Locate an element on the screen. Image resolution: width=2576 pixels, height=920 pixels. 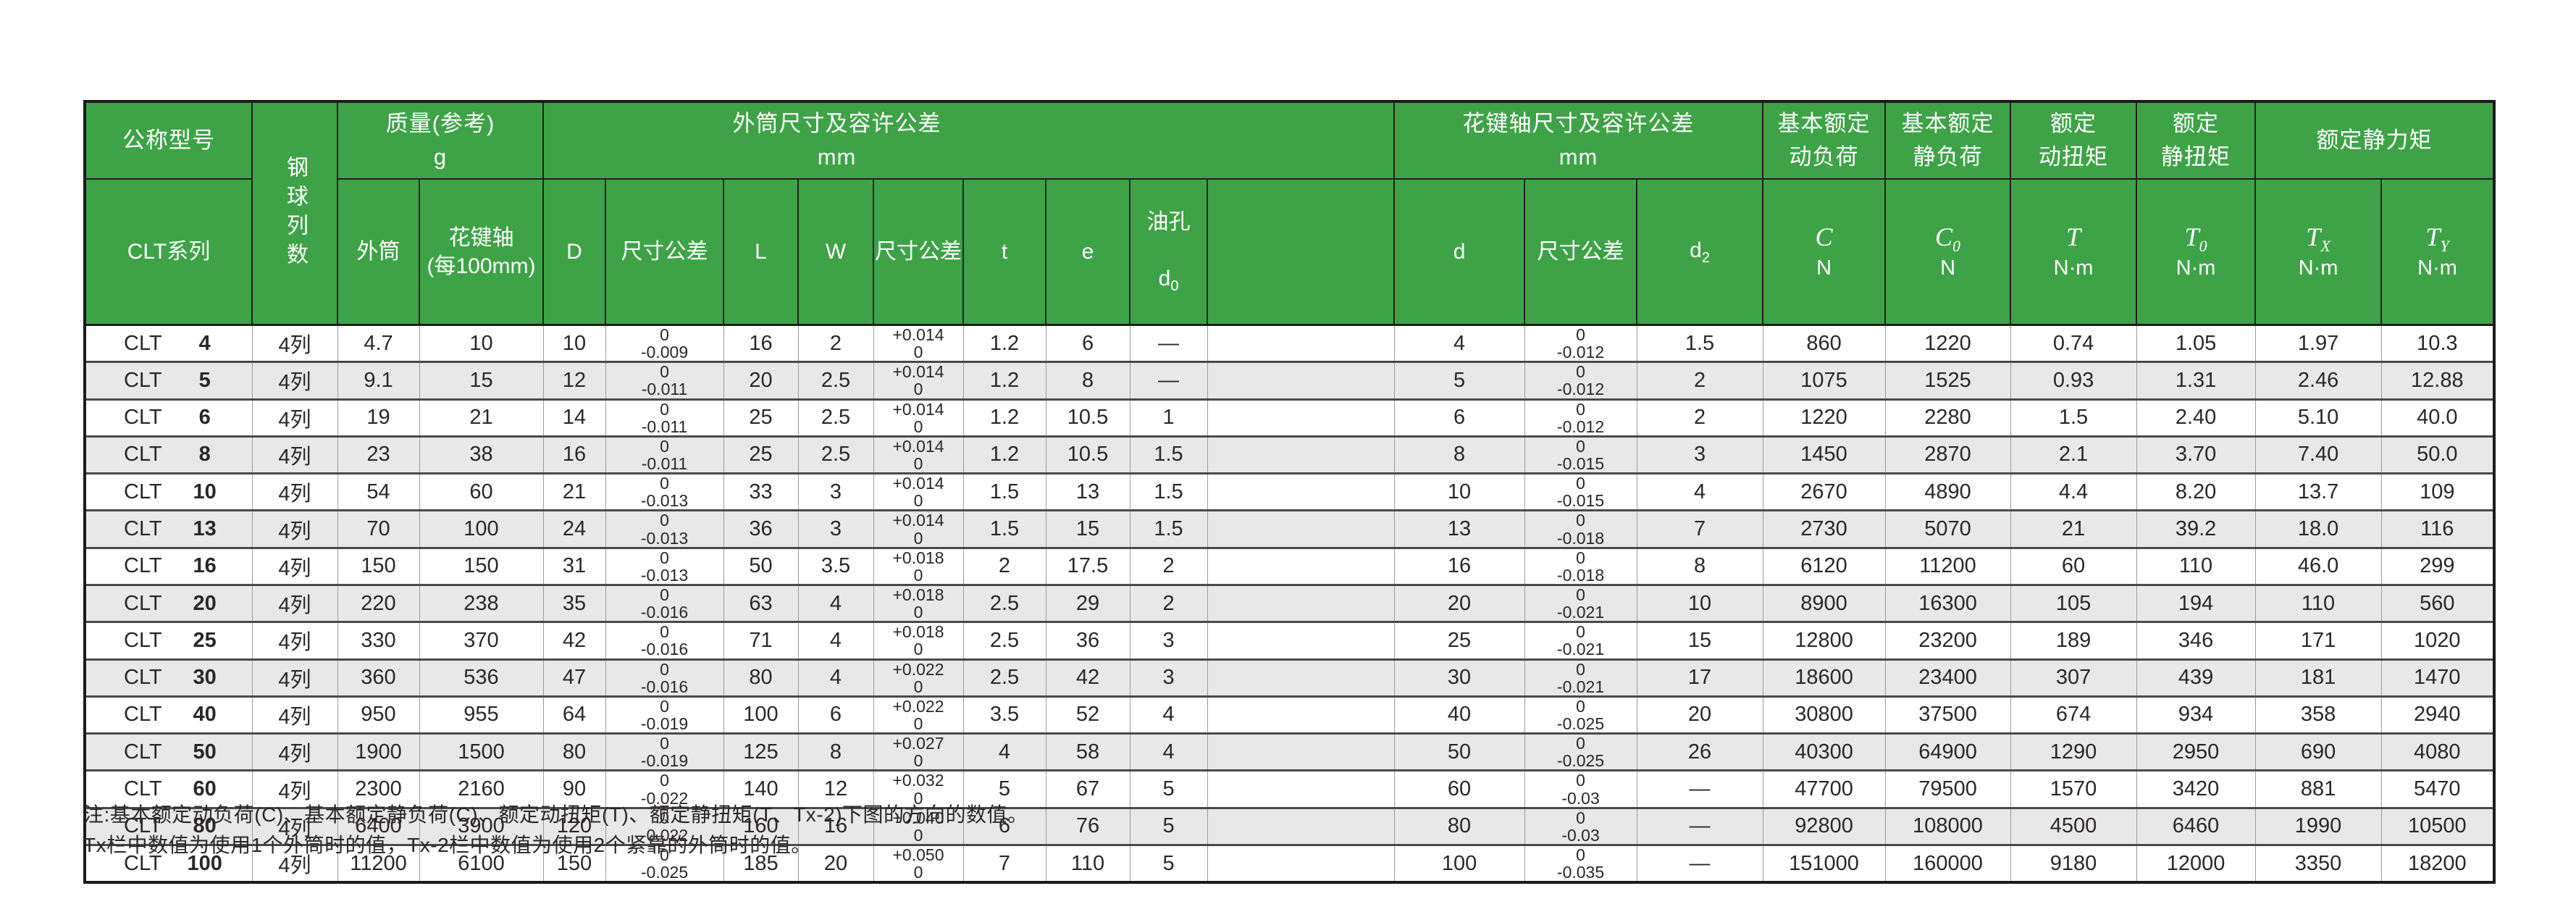
oil-hole-symbol: d0 is located at coordinates (1168, 280).